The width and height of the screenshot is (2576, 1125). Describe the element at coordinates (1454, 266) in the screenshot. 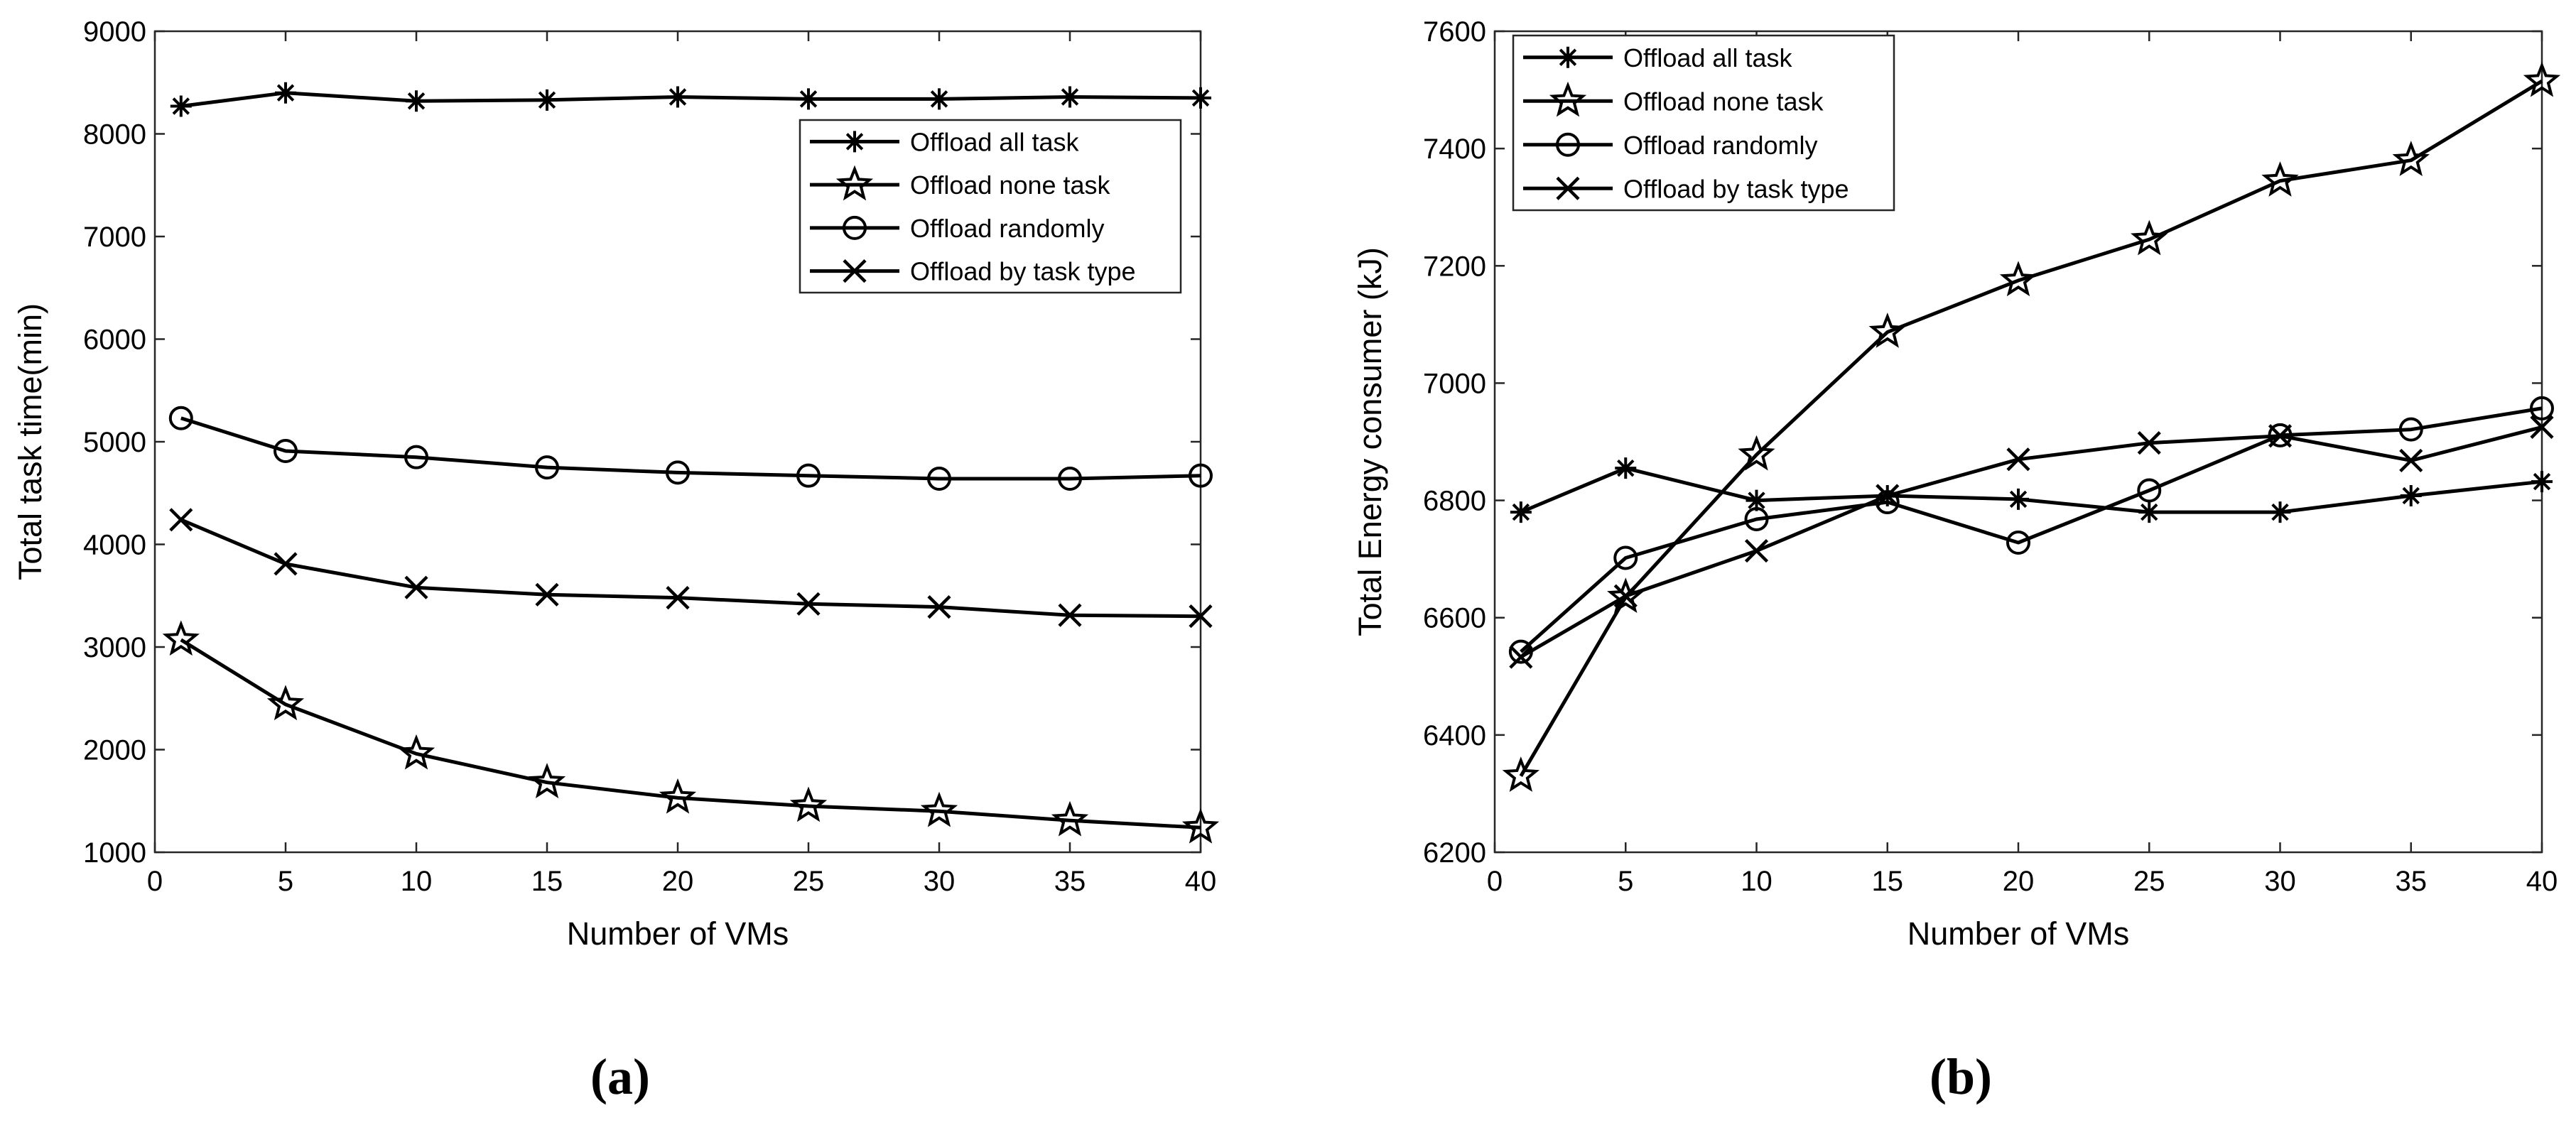

I see `y-tick-label: 7200` at that location.